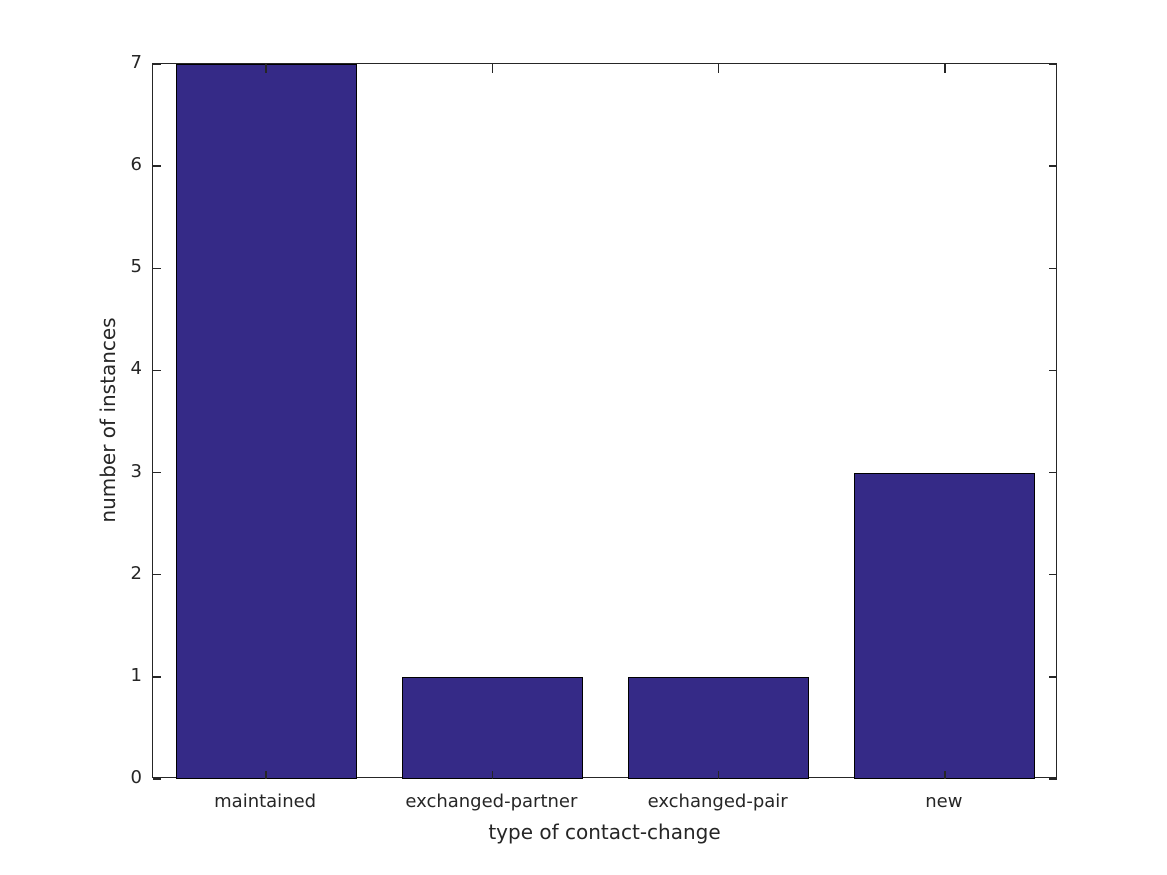 This screenshot has width=1167, height=875. I want to click on y-tick-label: 7, so click(136, 62).